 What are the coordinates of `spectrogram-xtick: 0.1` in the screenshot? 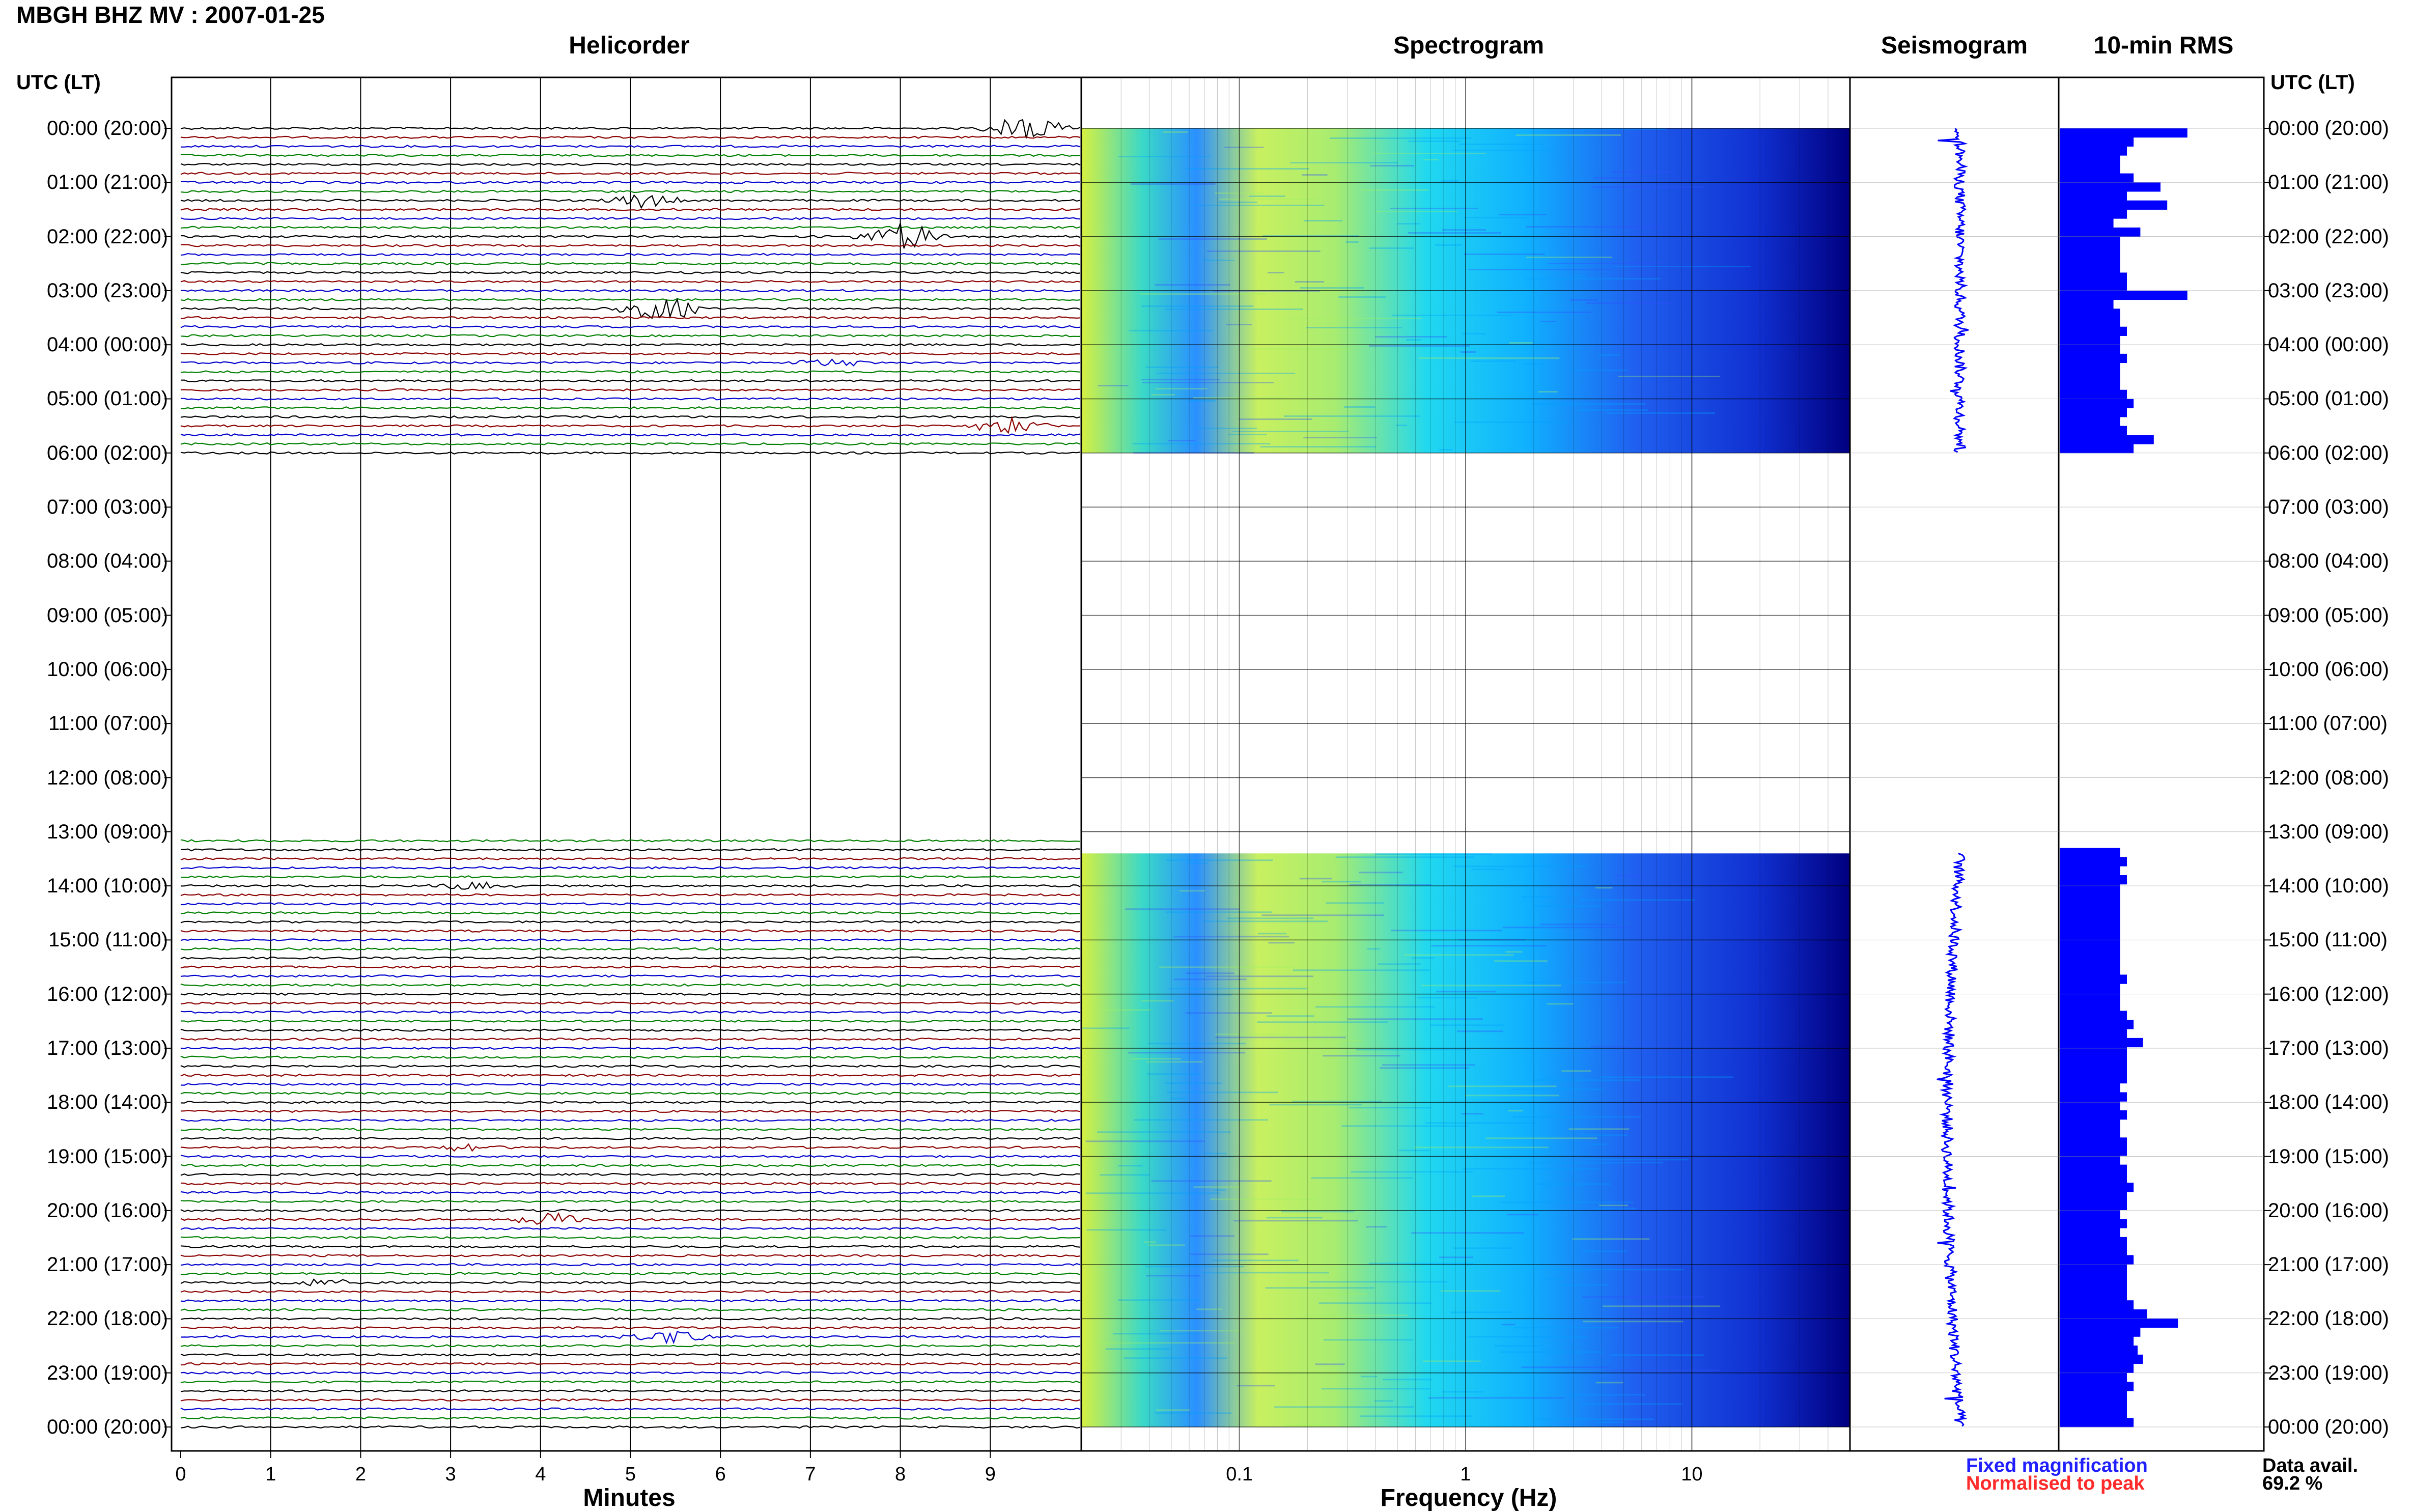 It's located at (1239, 1474).